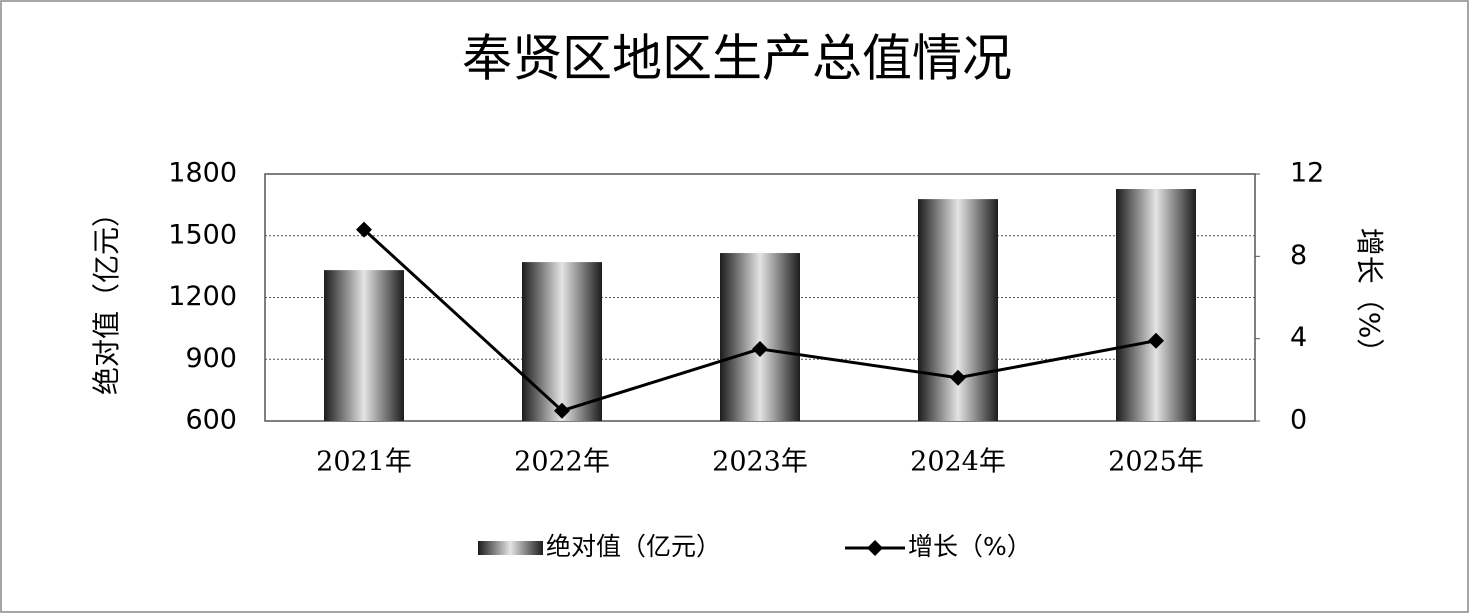  Describe the element at coordinates (1298, 255) in the screenshot. I see `y2-tick-label: 8` at that location.